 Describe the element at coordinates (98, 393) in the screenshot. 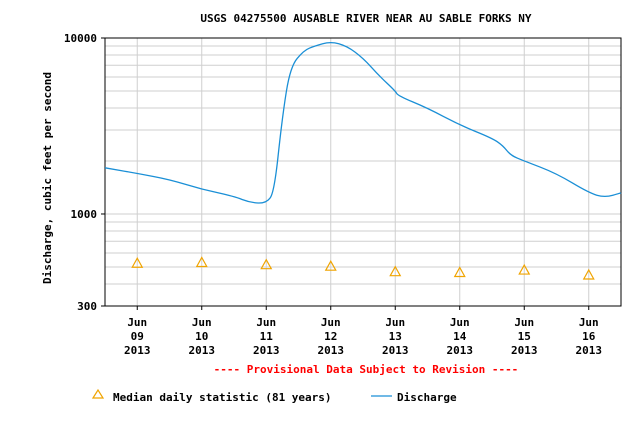

I see `legend-triangle-icon` at that location.